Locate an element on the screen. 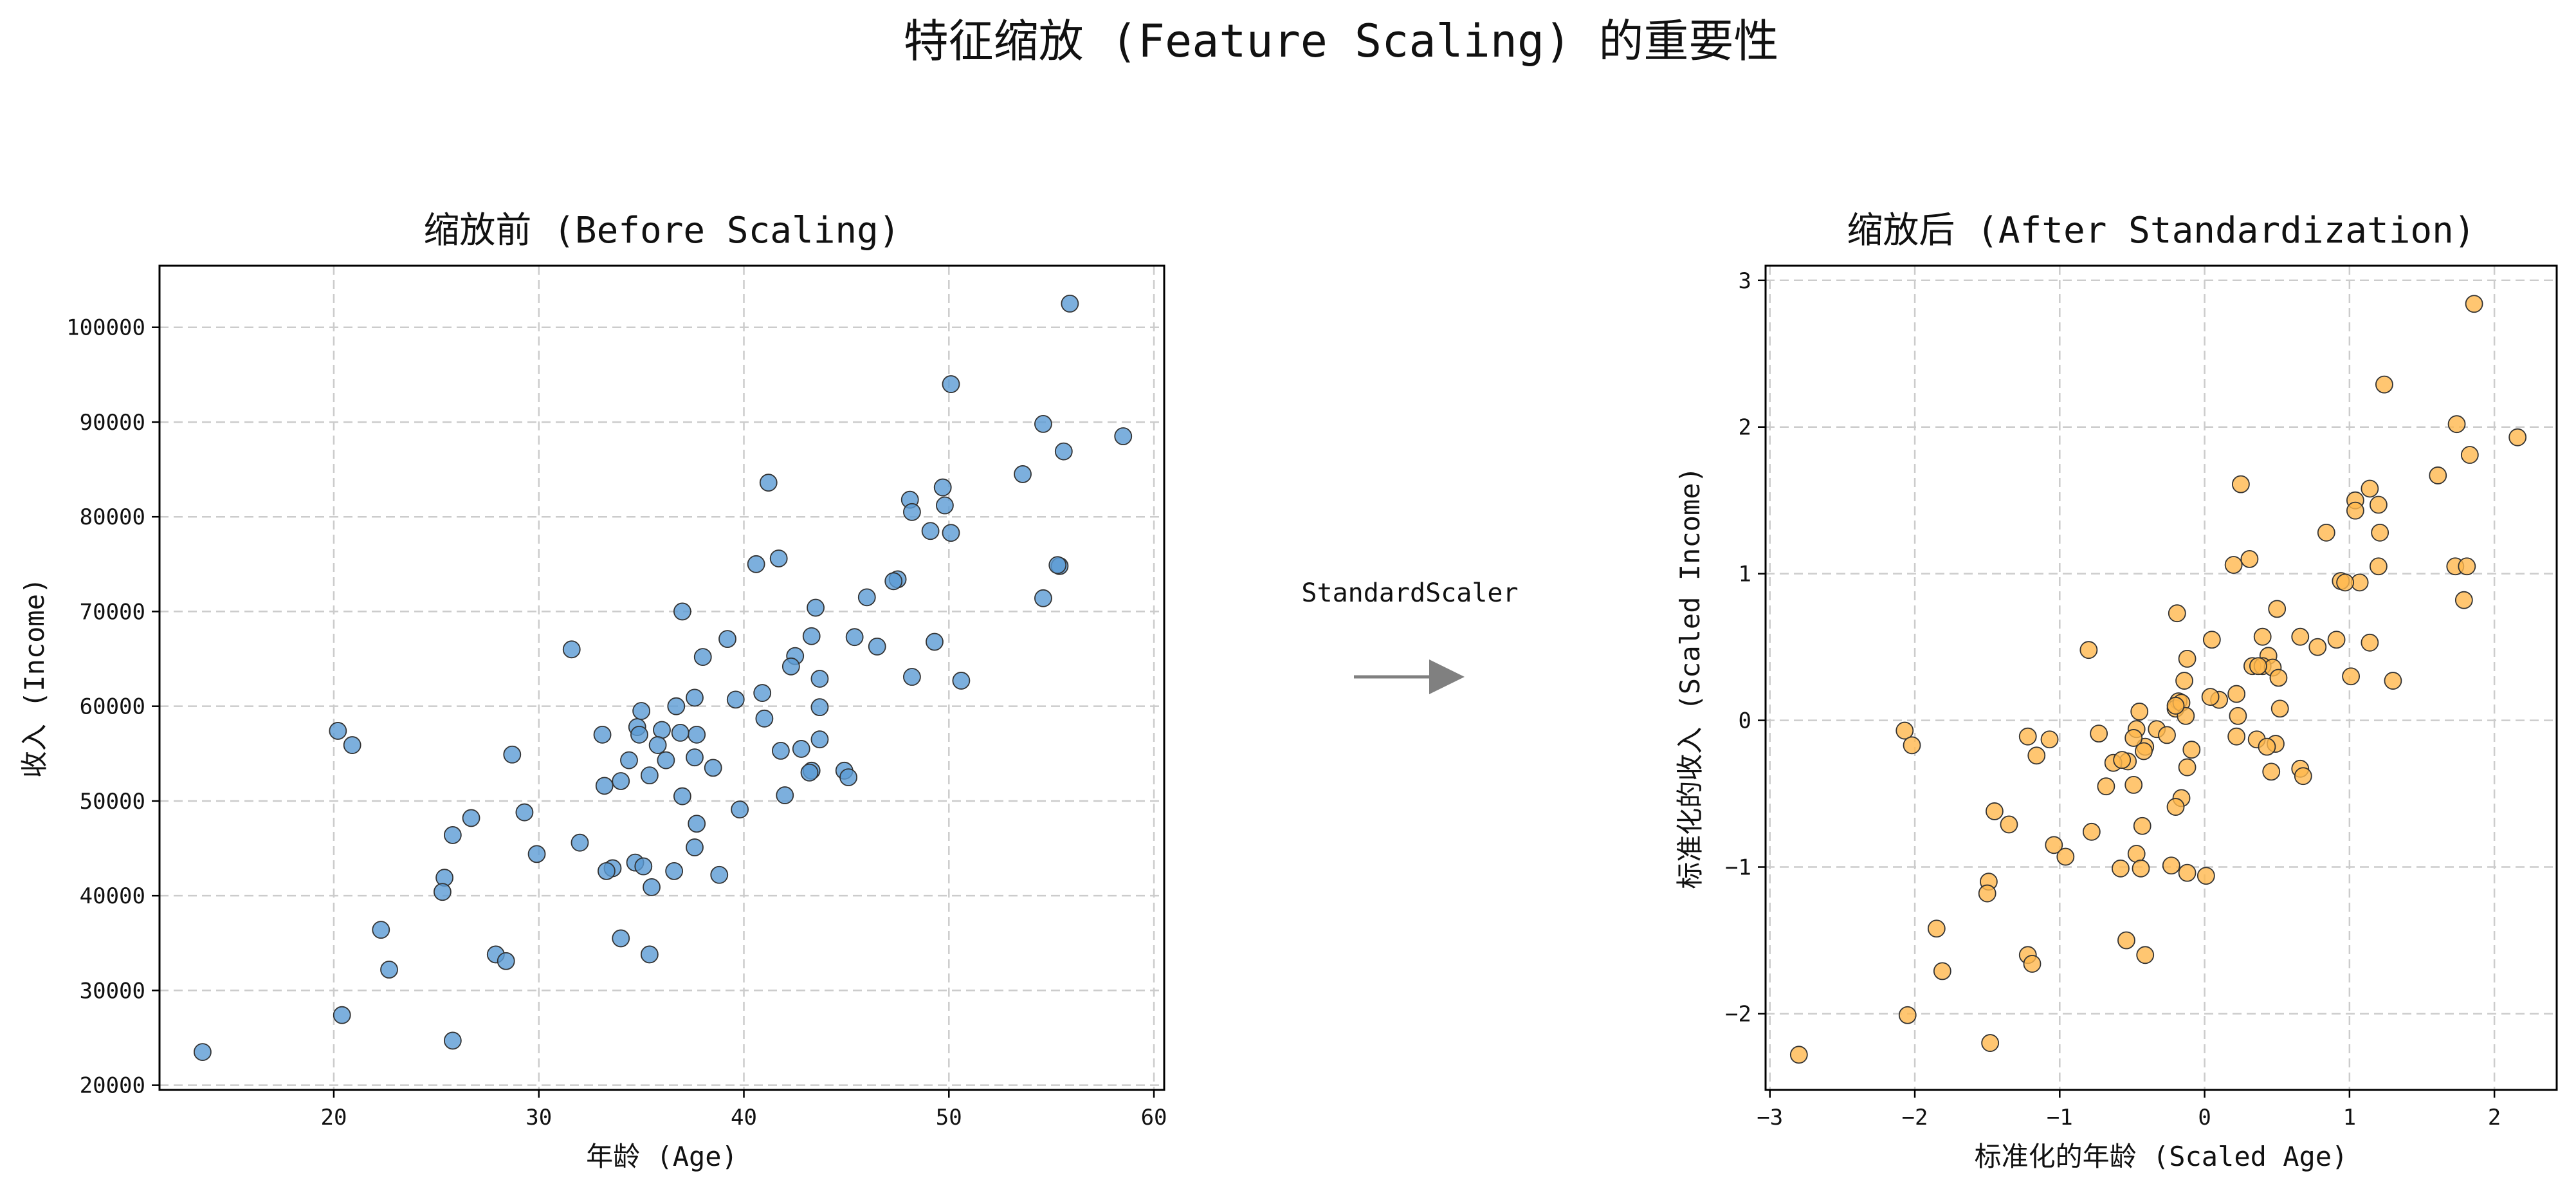 This screenshot has height=1189, width=2576. y-tick-label: 2 is located at coordinates (1745, 428).